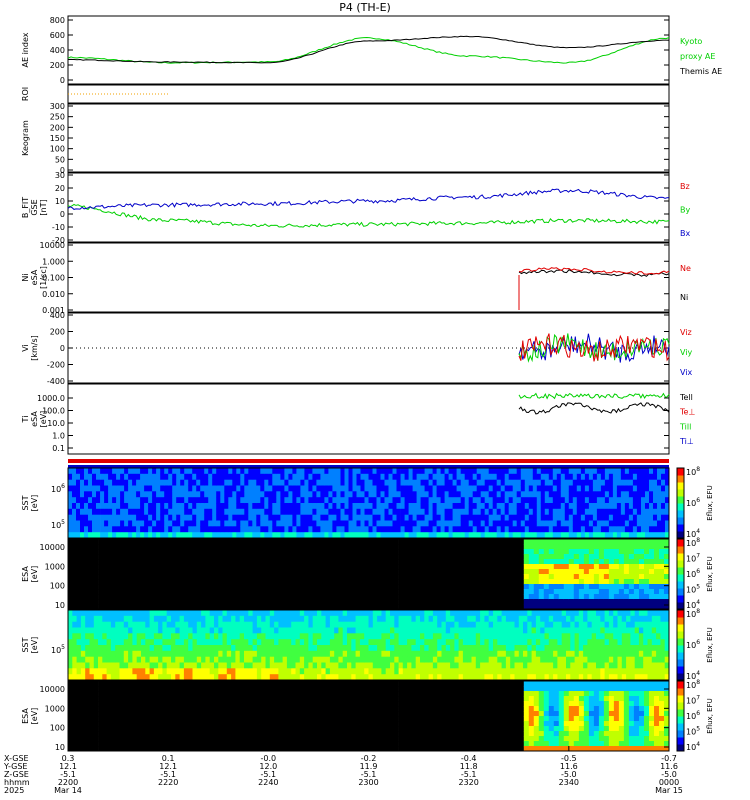  I want to click on bfield-legend-2: Bx, so click(685, 233).